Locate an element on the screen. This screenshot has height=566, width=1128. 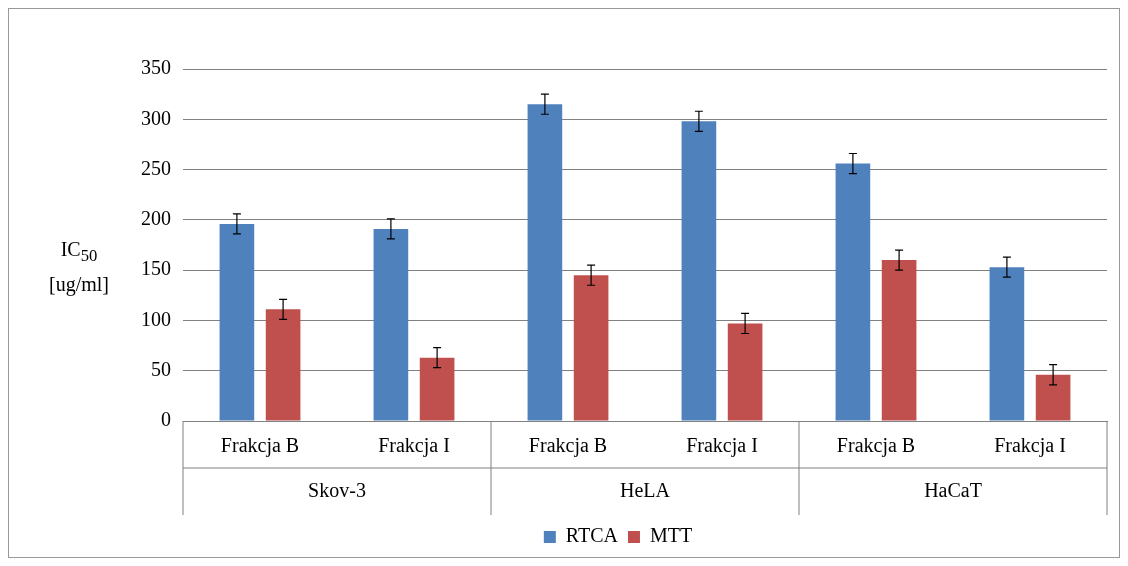
y-tick-label: 150 is located at coordinates (156, 268).